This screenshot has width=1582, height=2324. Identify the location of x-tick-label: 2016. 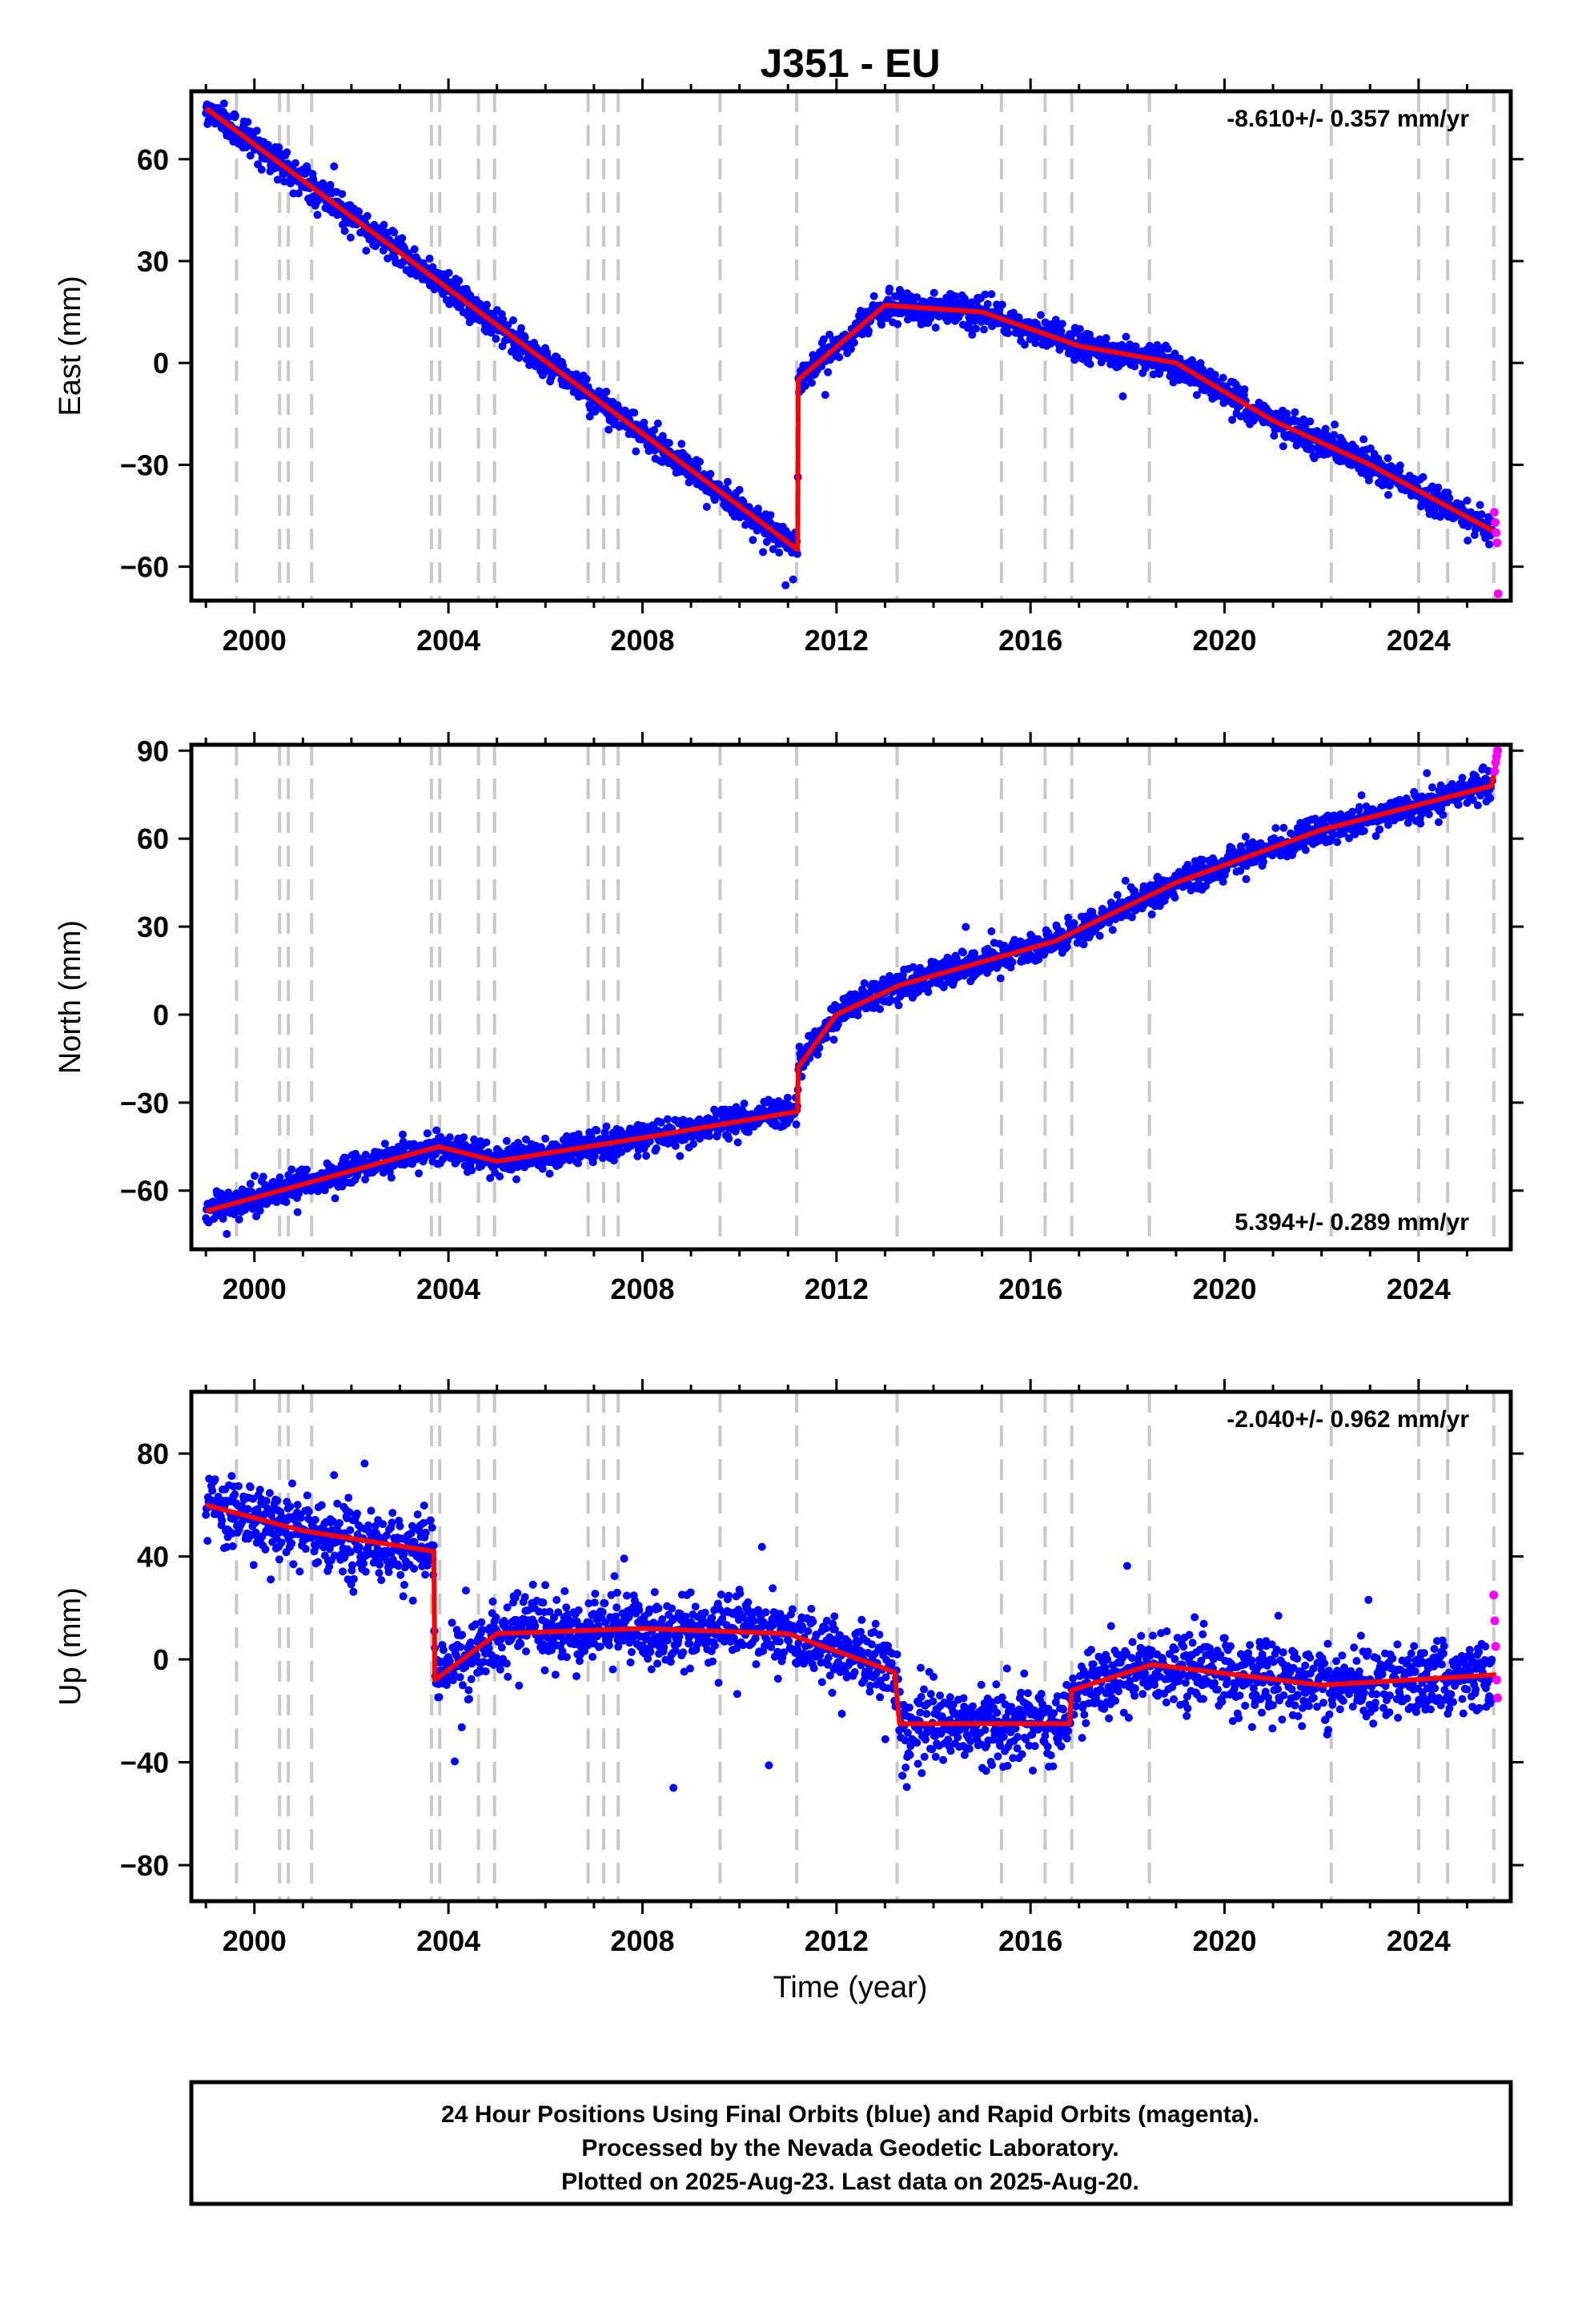
(1030, 640).